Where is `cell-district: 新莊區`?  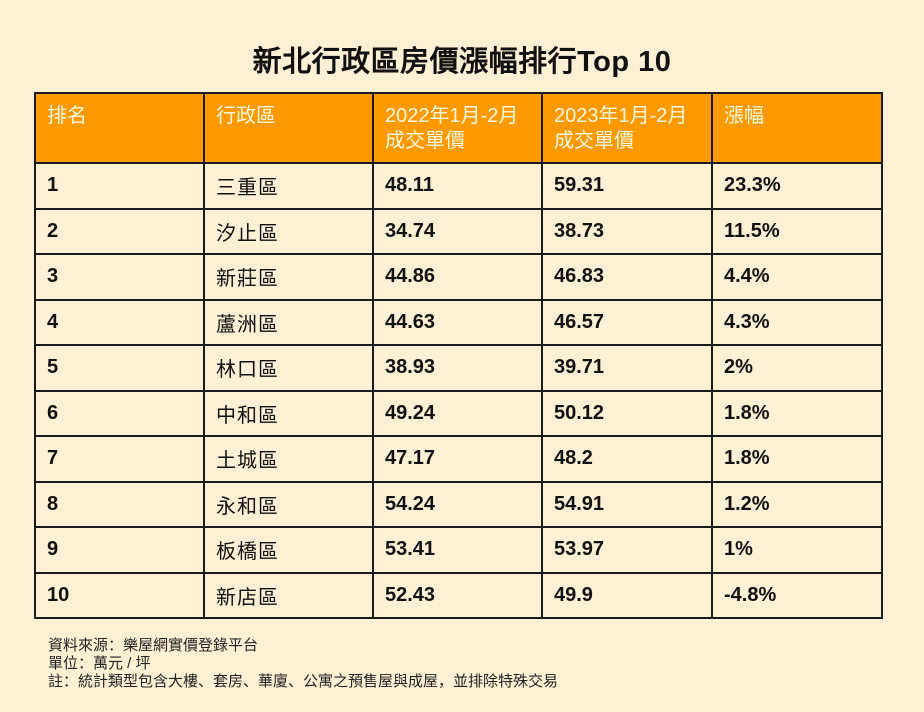 cell-district: 新莊區 is located at coordinates (288, 277).